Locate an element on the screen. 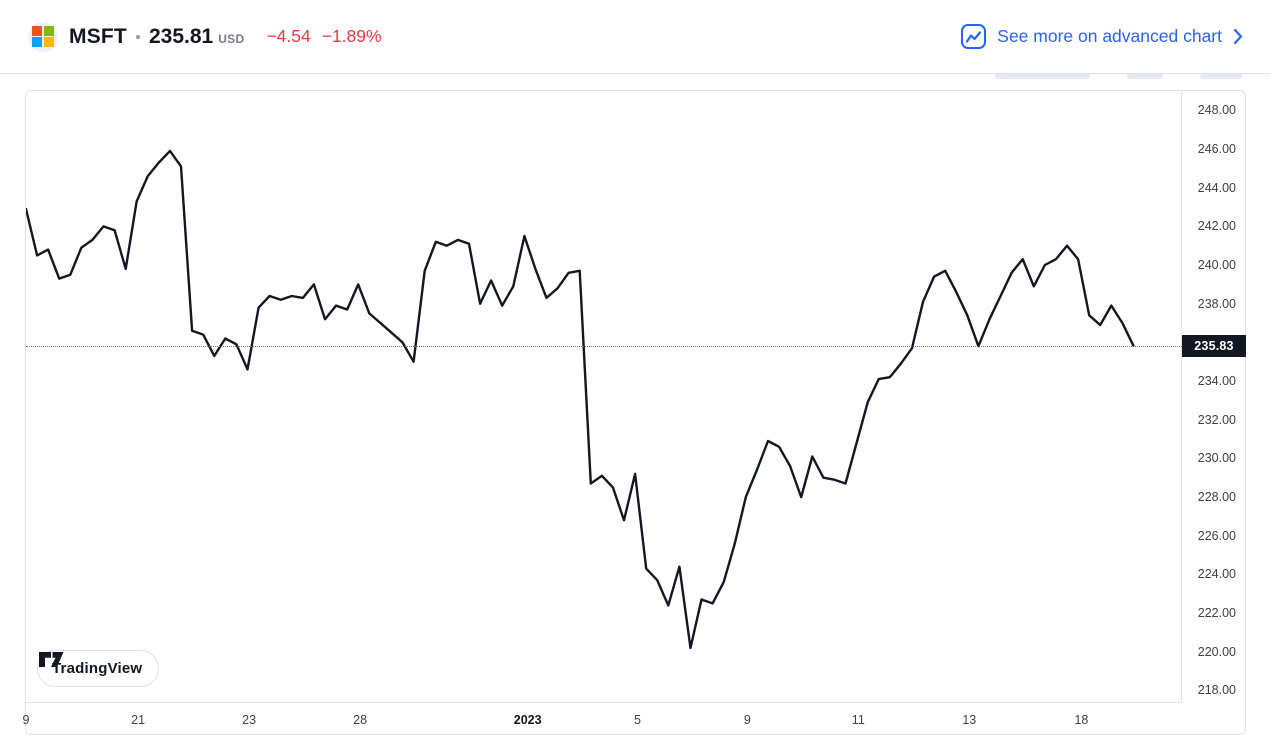 This screenshot has width=1271, height=743. chart-line-icon is located at coordinates (974, 36).